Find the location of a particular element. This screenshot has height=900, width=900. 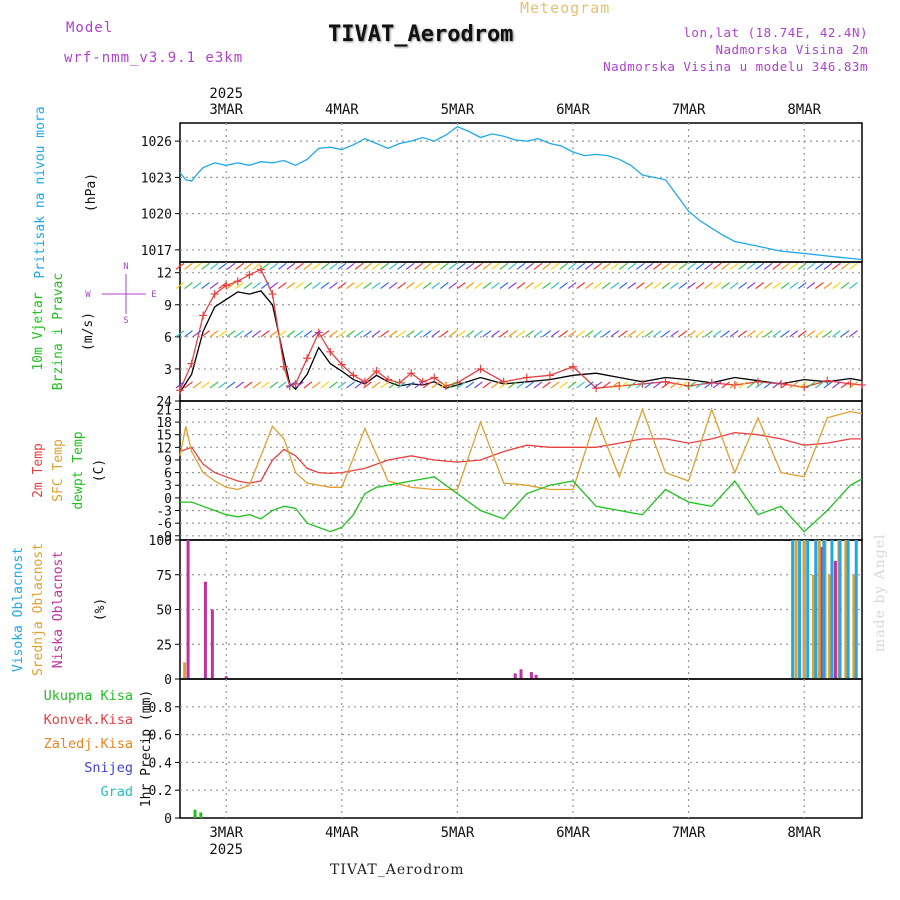

wind-title: Brzina i Pravac is located at coordinates (58, 331).